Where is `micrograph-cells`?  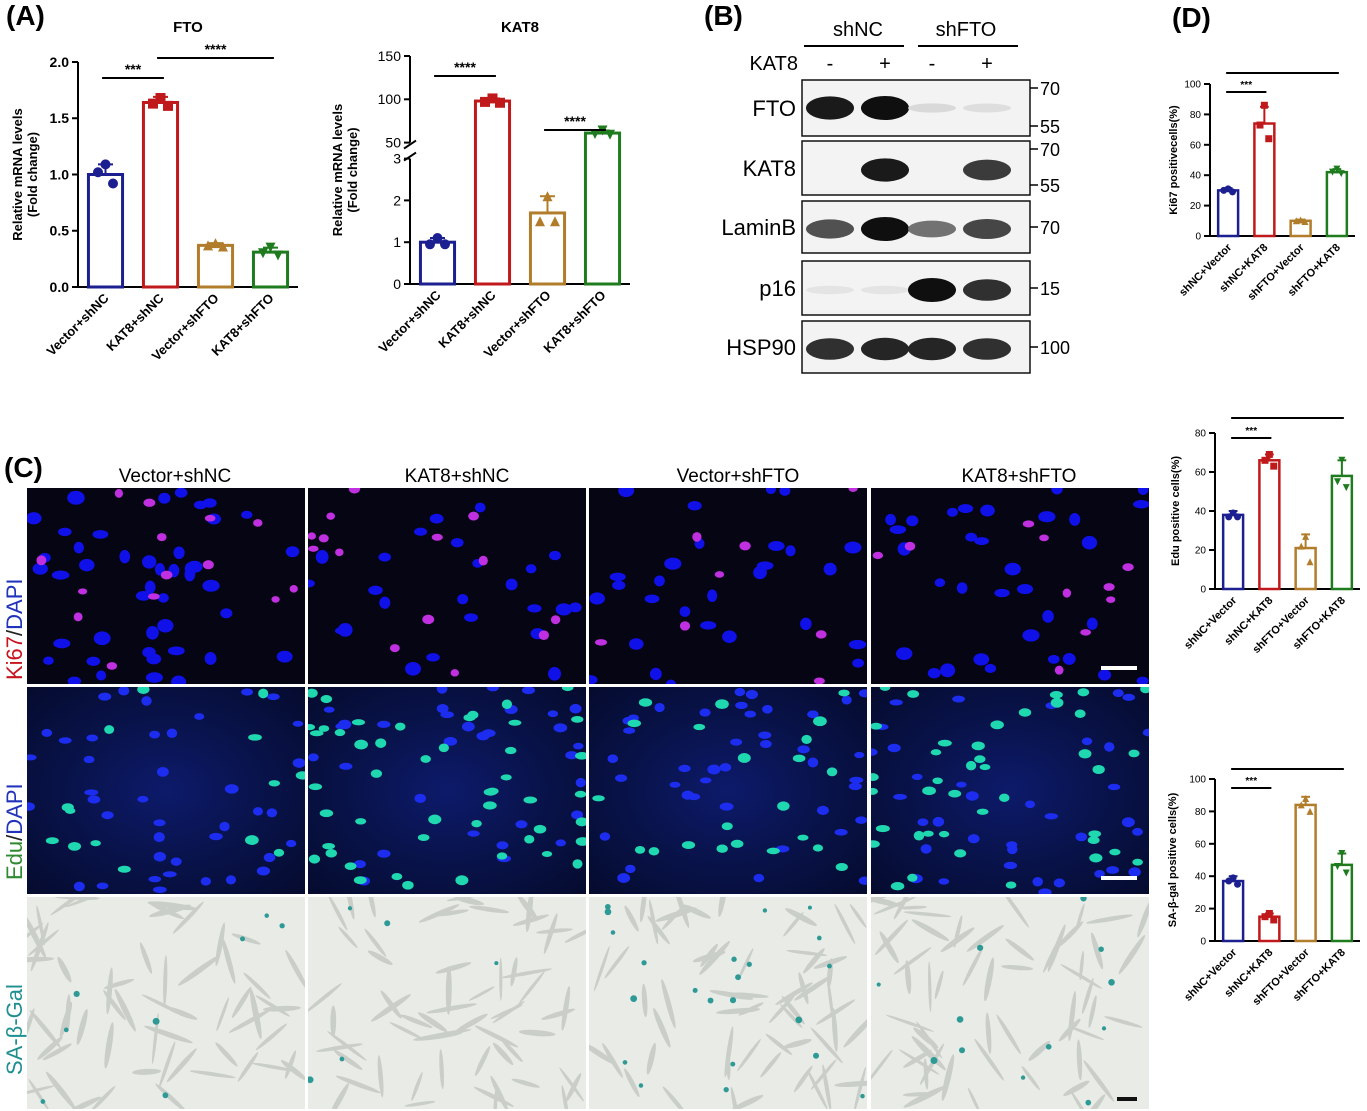
micrograph-cells is located at coordinates (728, 586).